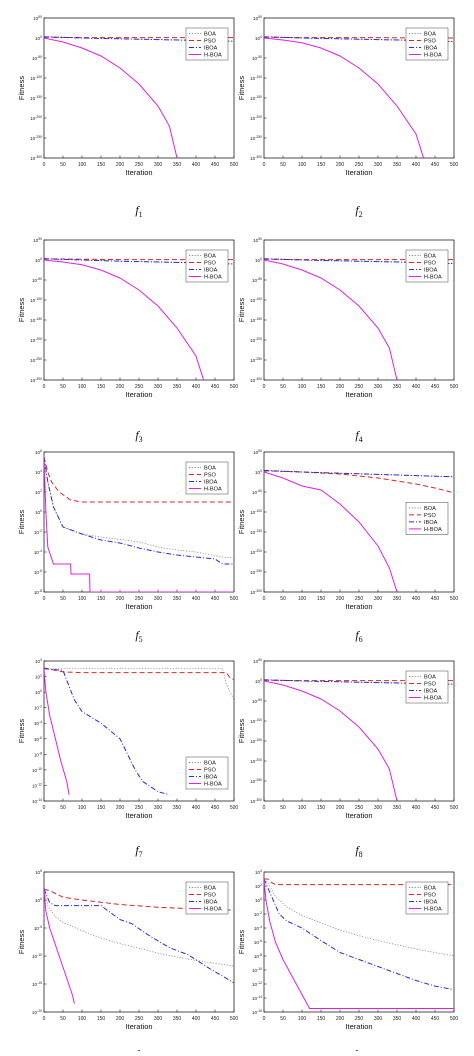  I want to click on panel-caption: f5, so click(138, 636).